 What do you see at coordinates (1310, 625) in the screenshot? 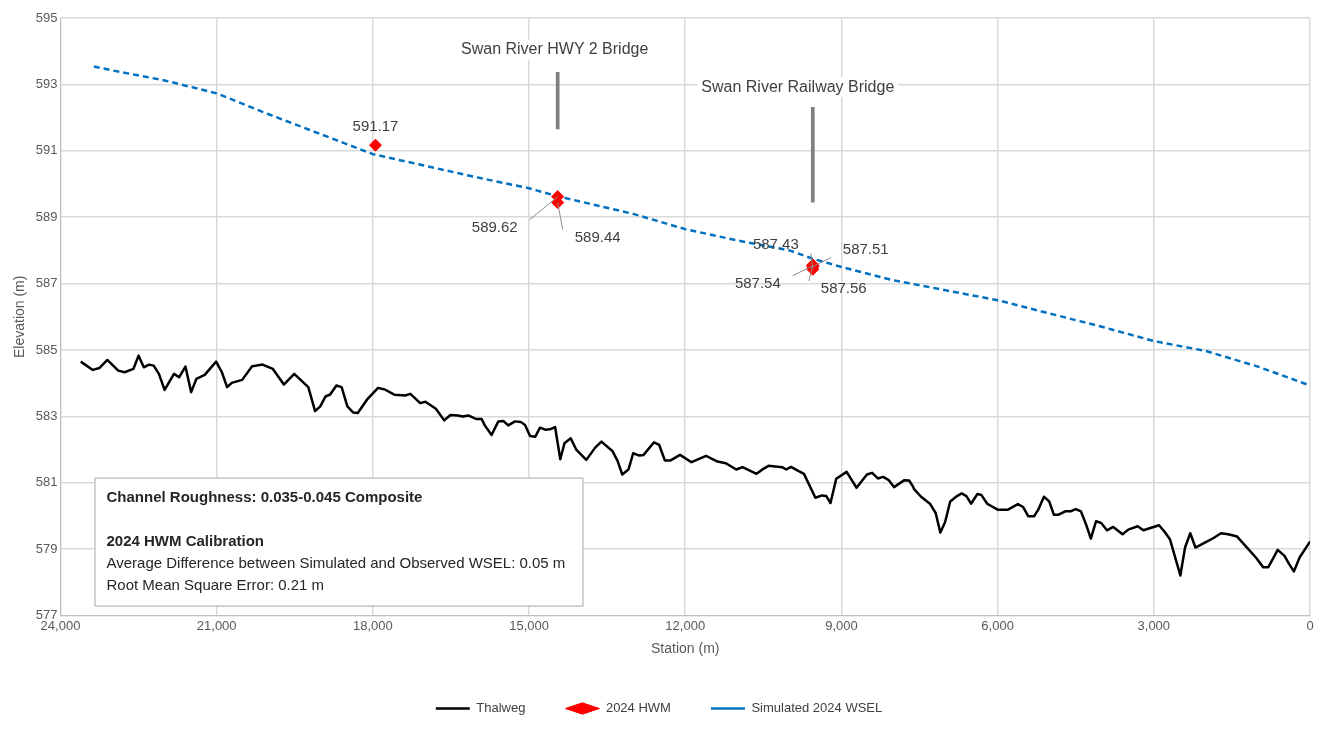
I see `x-tick-label: 0` at bounding box center [1310, 625].